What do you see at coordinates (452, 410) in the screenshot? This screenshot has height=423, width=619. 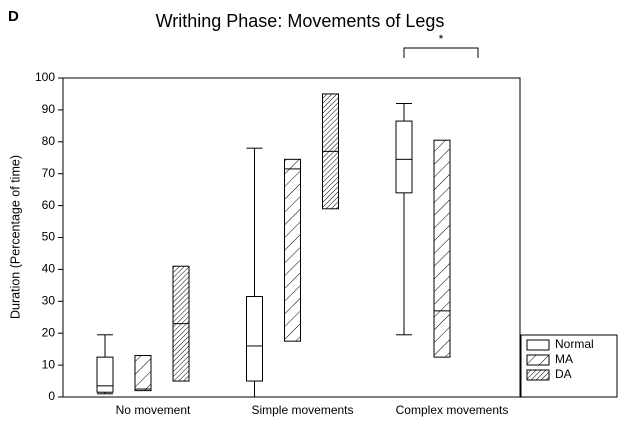 I see `x-tick-label: Complex movements` at bounding box center [452, 410].